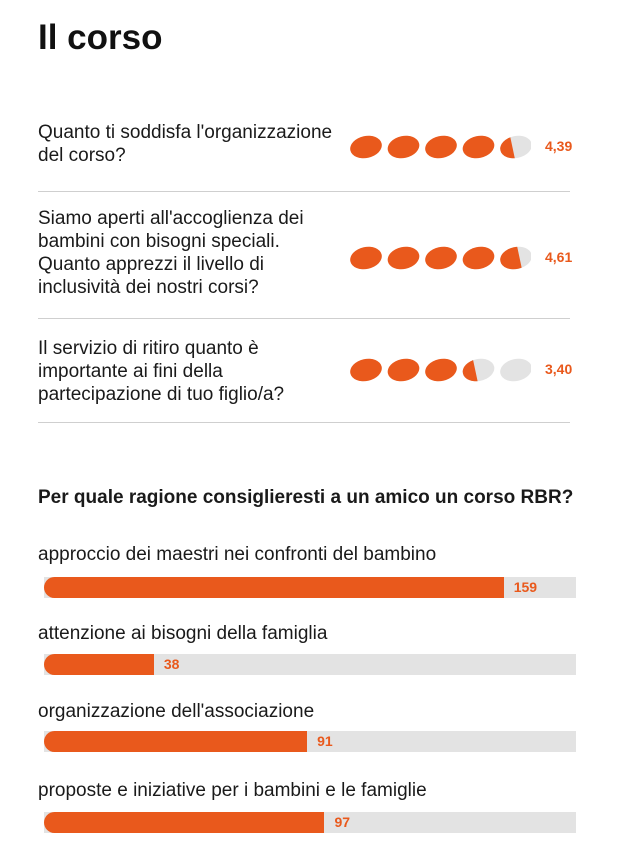 This screenshot has width=627, height=857. I want to click on rating-value: 4,39, so click(559, 146).